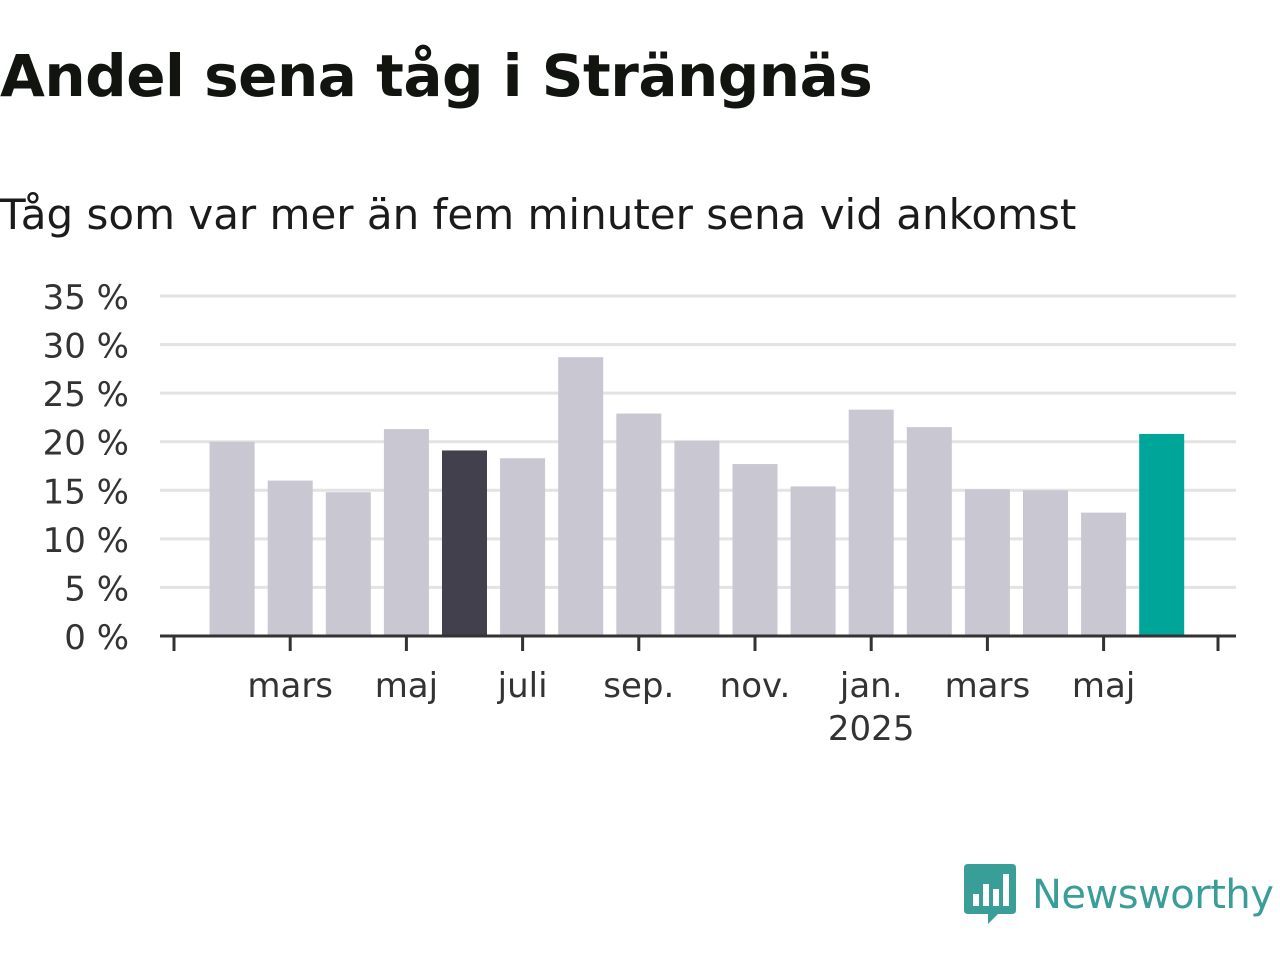  I want to click on y-tick-label: 10 %, so click(86, 541).